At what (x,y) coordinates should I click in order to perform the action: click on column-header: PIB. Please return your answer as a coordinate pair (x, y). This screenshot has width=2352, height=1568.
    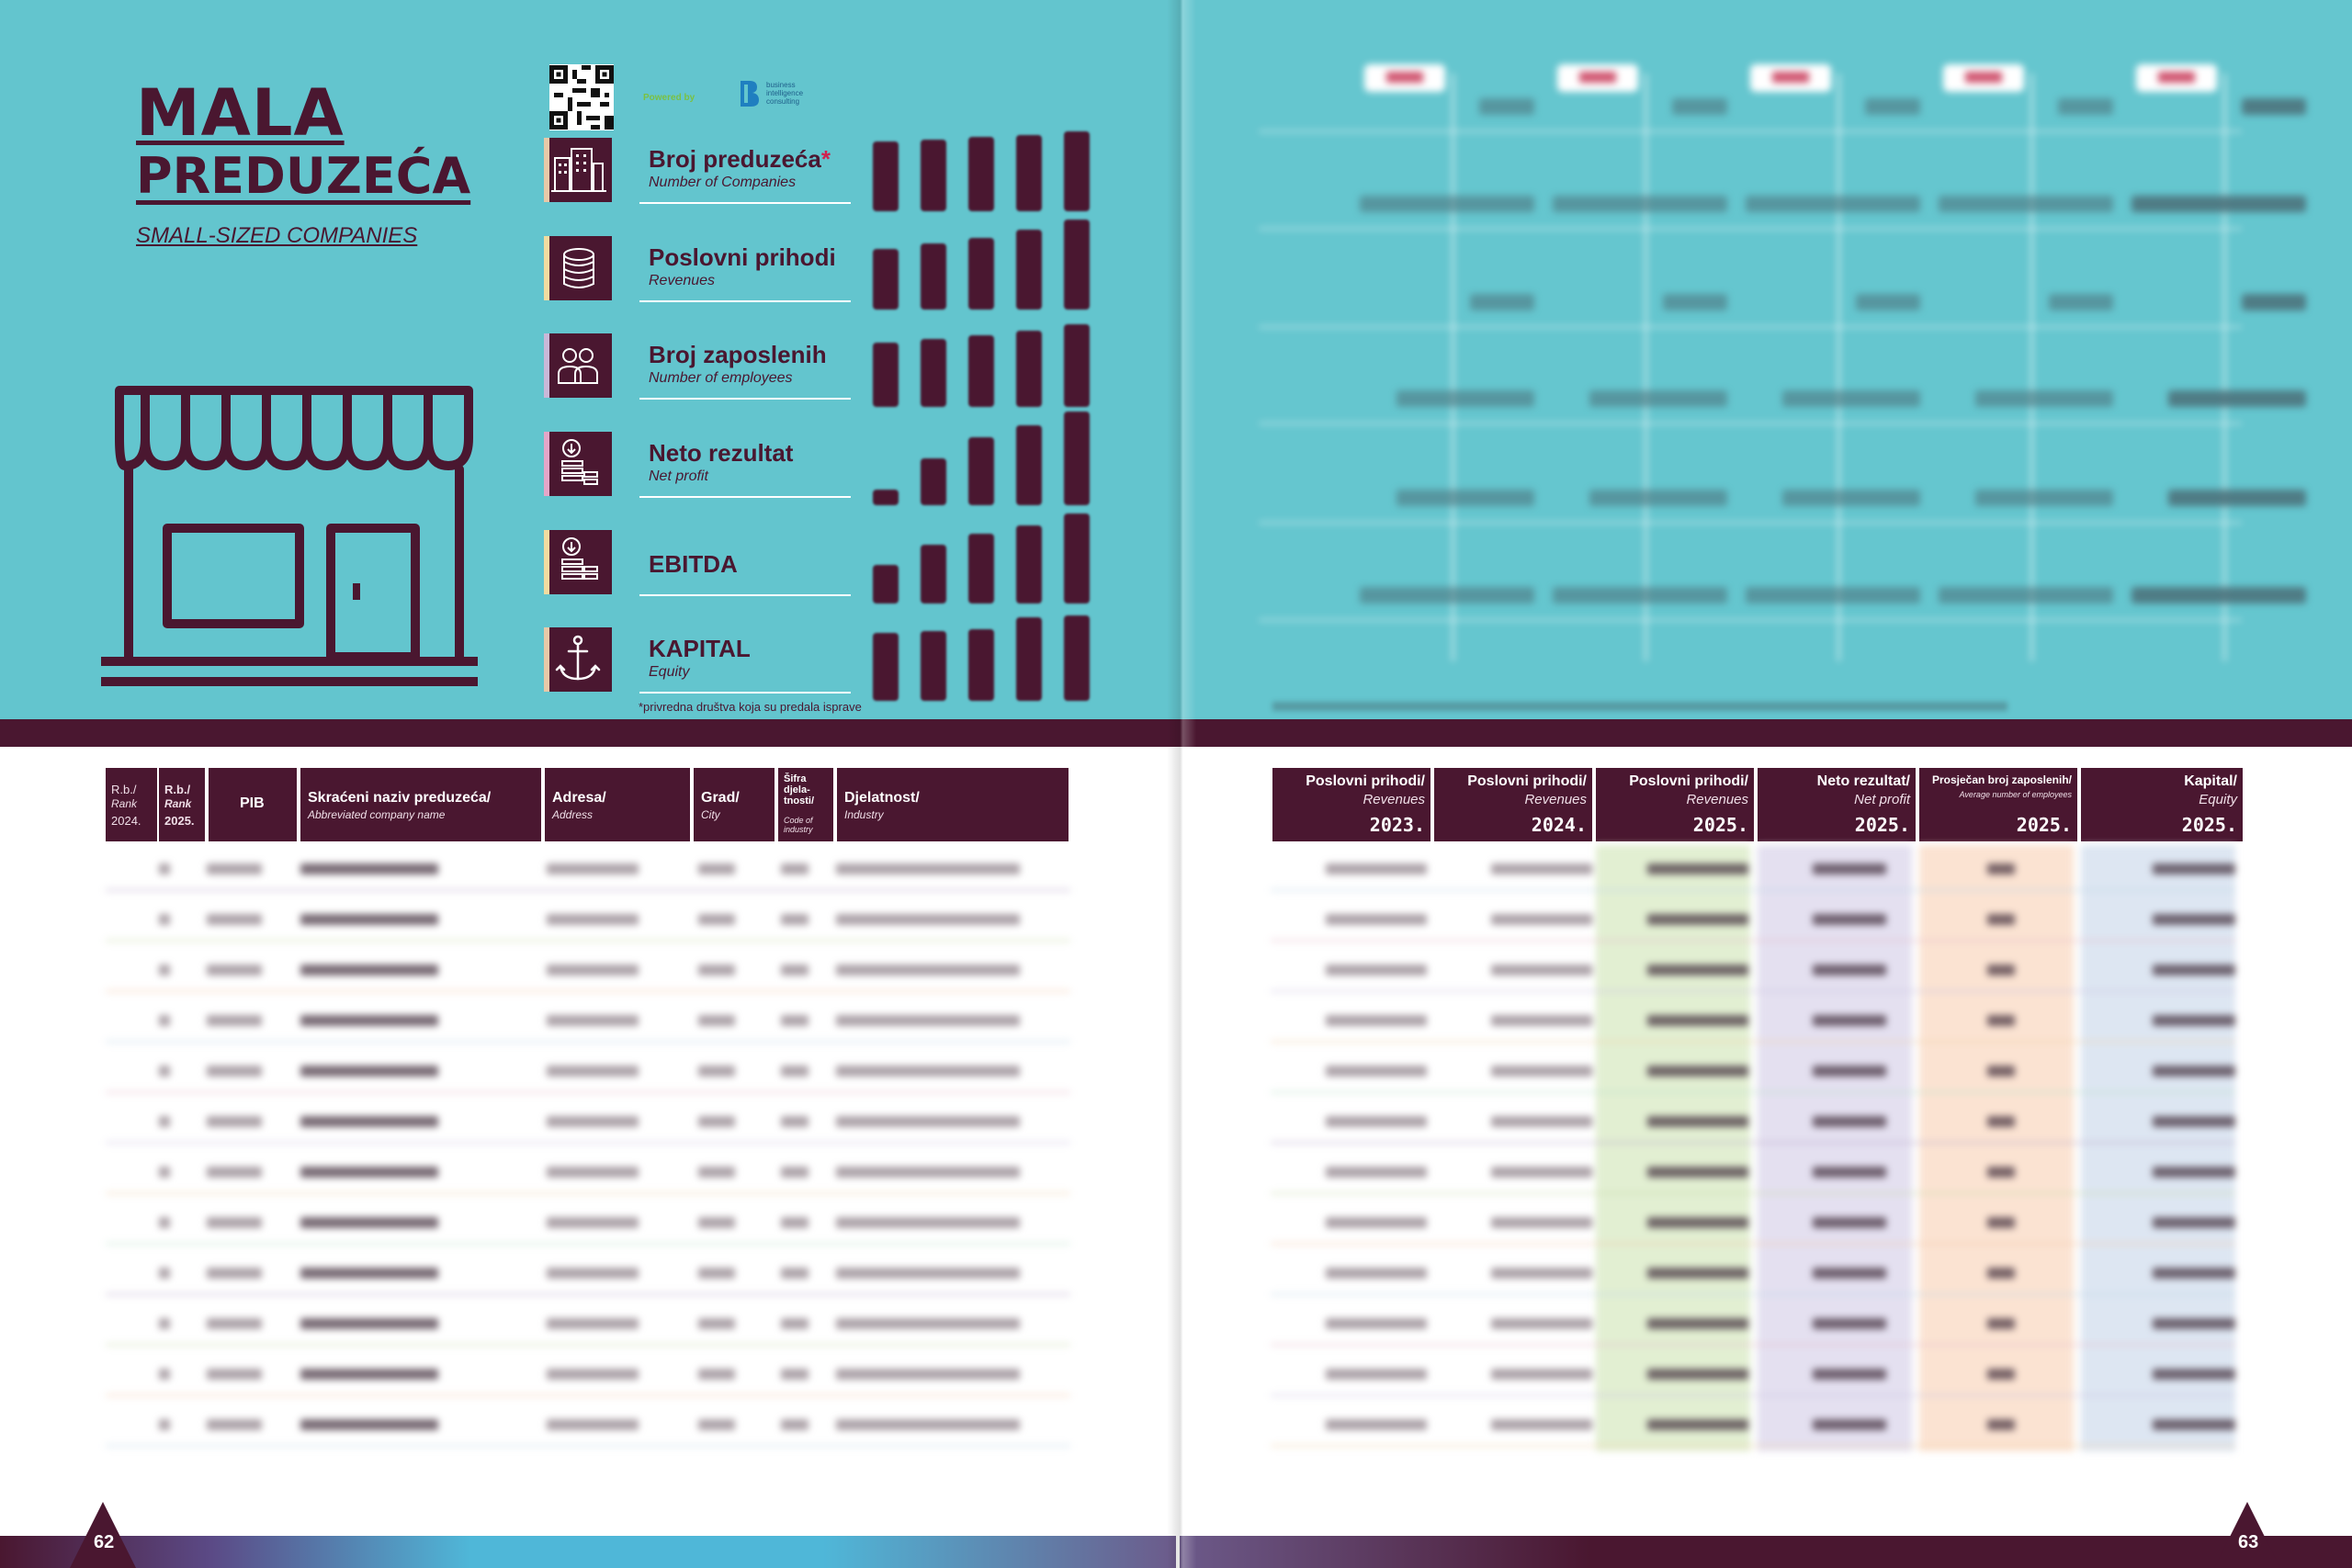
    Looking at the image, I should click on (253, 804).